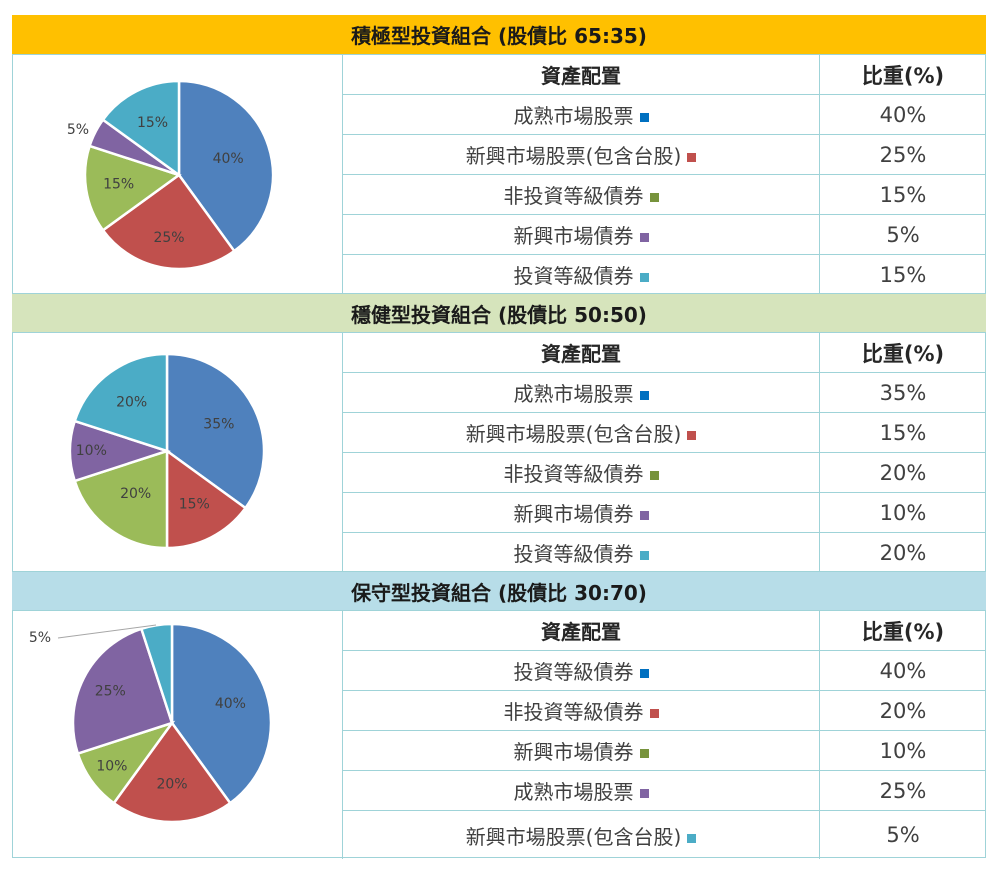  What do you see at coordinates (664, 791) in the screenshot?
I see `table-row: 成熟市場股票 25%` at bounding box center [664, 791].